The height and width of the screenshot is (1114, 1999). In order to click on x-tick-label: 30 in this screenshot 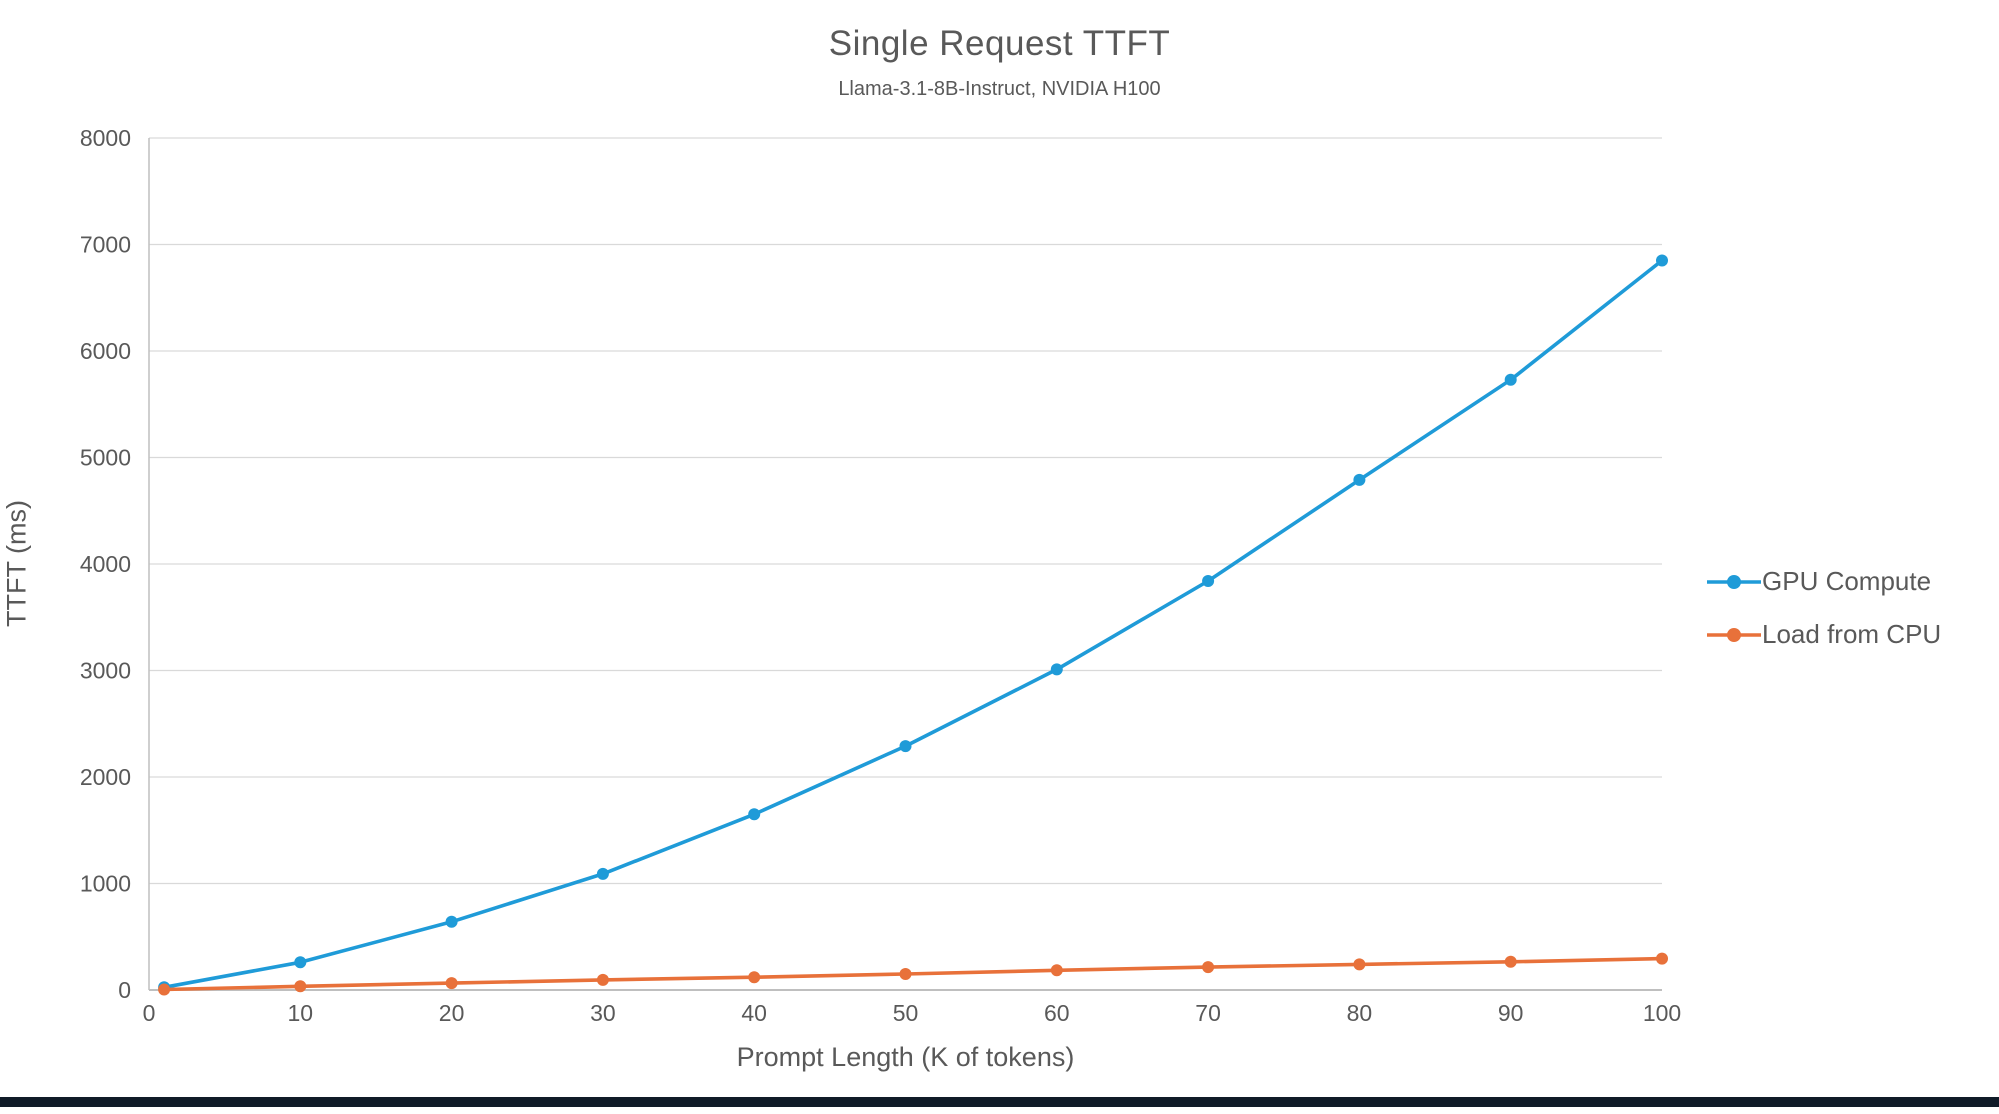, I will do `click(603, 1013)`.